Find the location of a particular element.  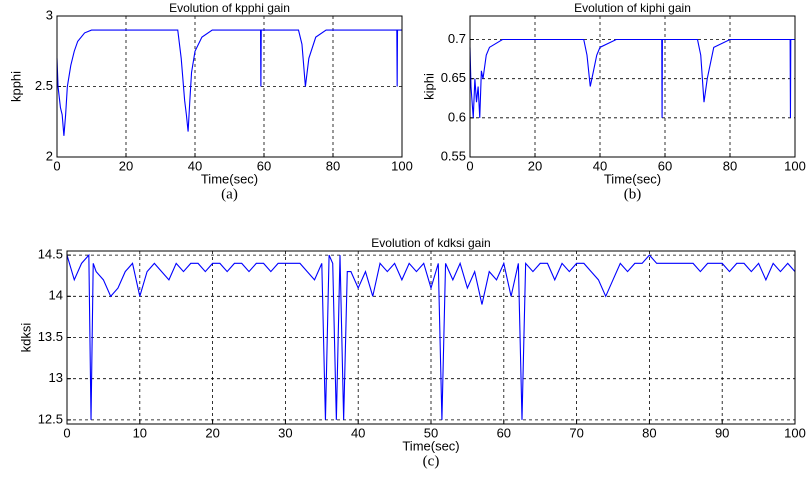

y-tick-label: 2.5 is located at coordinates (44, 85).